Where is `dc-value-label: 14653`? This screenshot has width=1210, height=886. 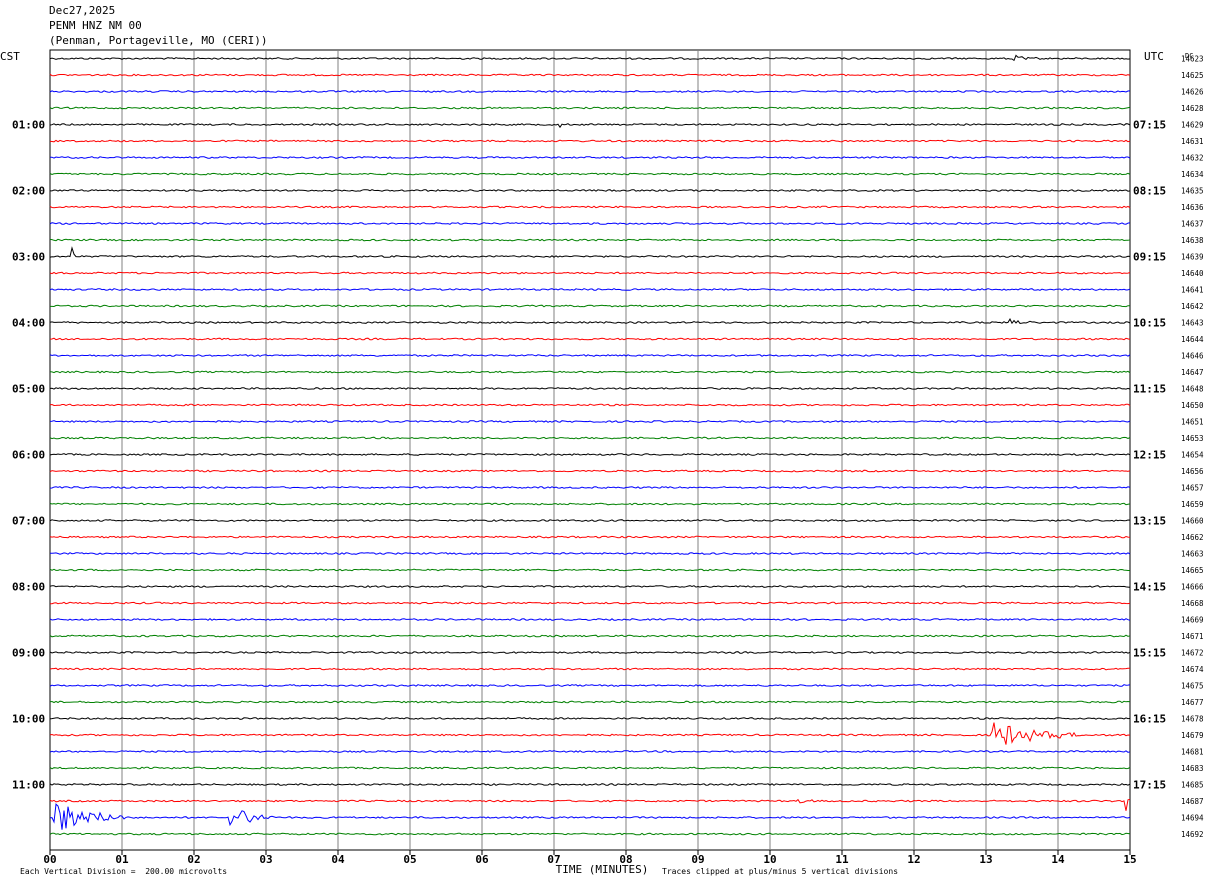
dc-value-label: 14653 is located at coordinates (1192, 438).